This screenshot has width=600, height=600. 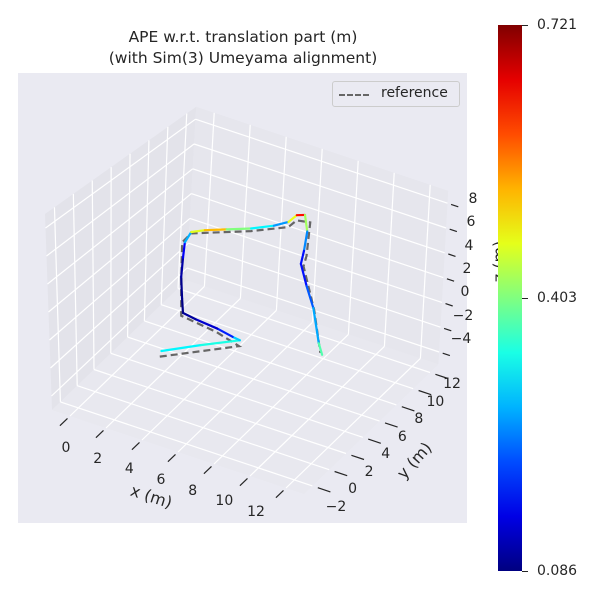 What do you see at coordinates (435, 401) in the screenshot?
I see `y-tick-label: 10` at bounding box center [435, 401].